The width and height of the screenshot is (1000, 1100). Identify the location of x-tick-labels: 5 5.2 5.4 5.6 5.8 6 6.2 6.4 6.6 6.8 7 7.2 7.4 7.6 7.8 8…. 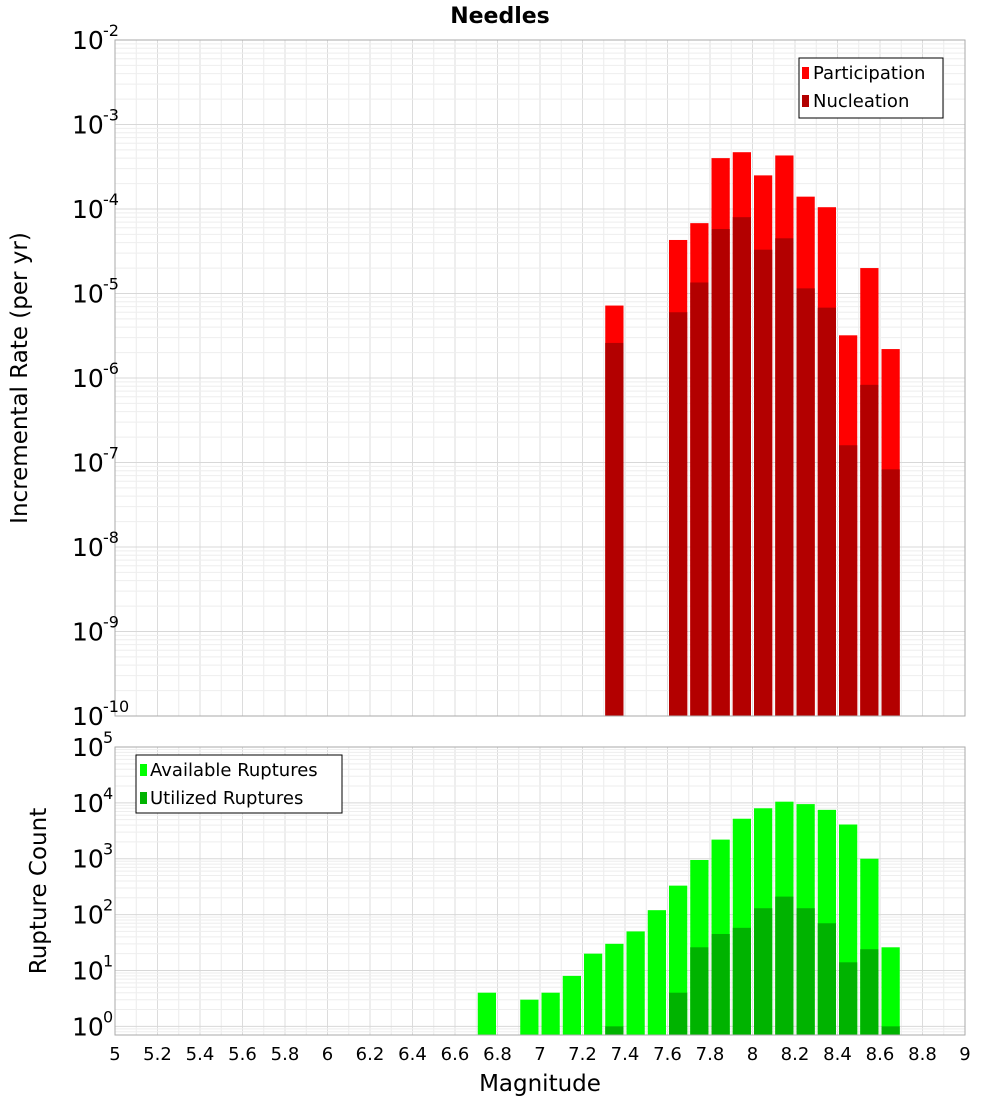
(539, 1054).